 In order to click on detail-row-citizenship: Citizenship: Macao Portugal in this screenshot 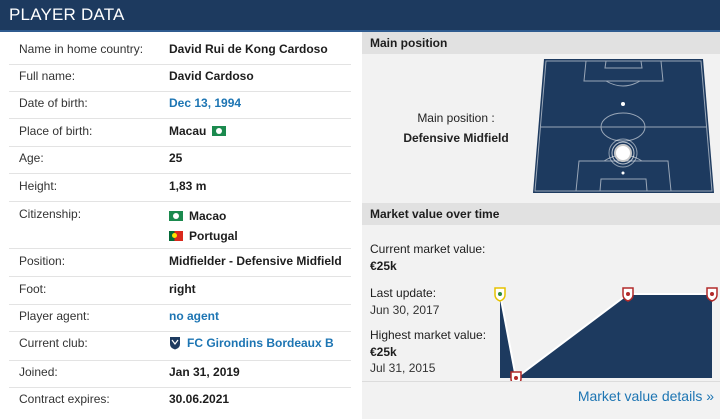, I will do `click(180, 228)`.